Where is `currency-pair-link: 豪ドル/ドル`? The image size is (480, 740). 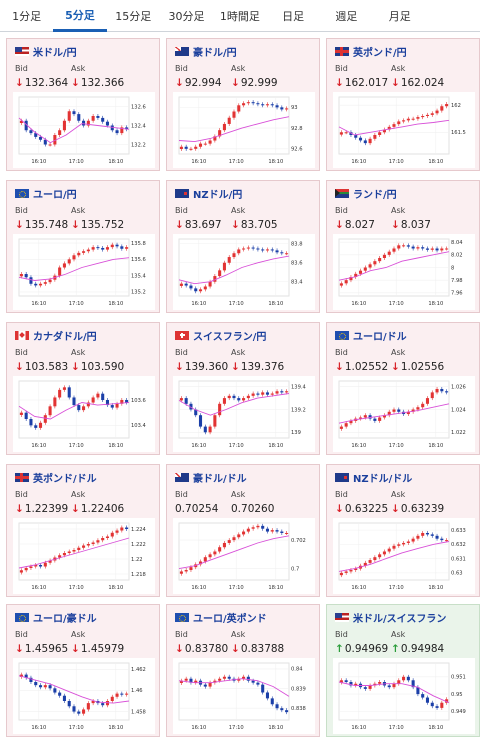 currency-pair-link: 豪ドル/ドル is located at coordinates (211, 478).